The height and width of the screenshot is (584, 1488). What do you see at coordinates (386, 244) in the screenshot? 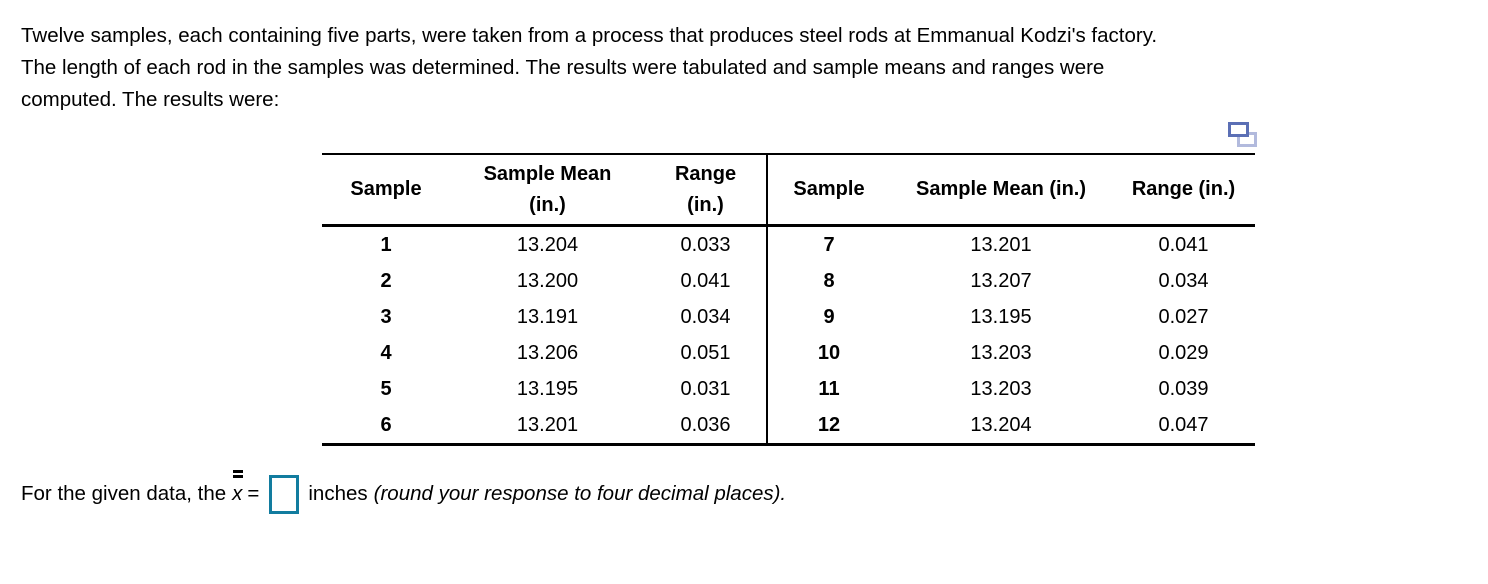
I see `cell-sample: 1` at bounding box center [386, 244].